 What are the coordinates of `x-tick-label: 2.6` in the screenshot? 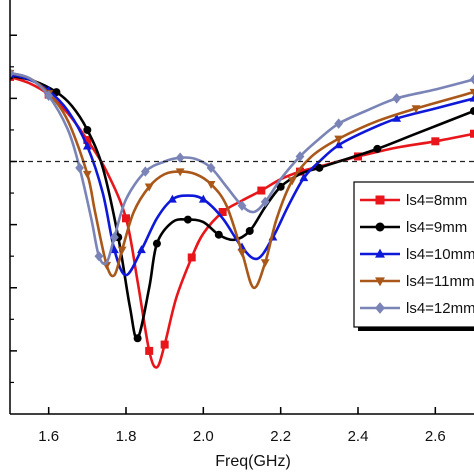 It's located at (435, 436).